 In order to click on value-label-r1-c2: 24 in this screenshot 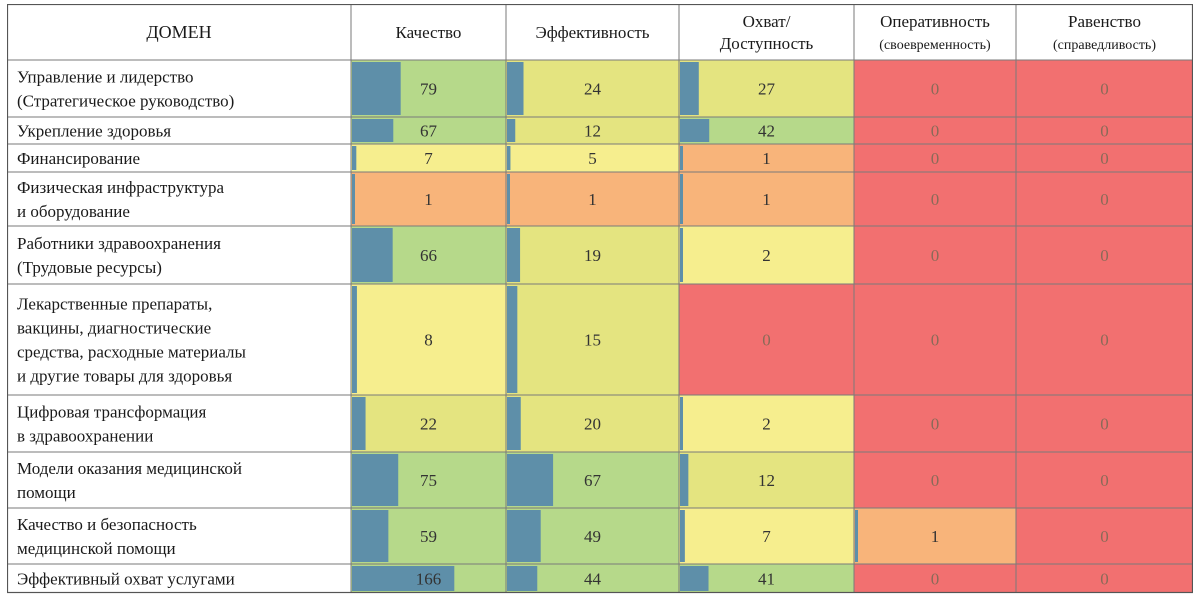, I will do `click(593, 89)`.